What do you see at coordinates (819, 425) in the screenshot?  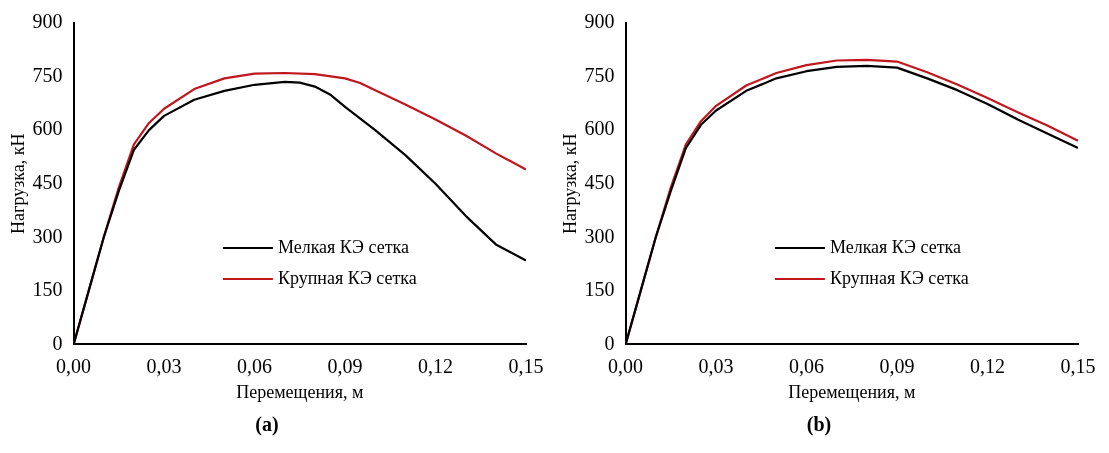 I see `text: (b)` at bounding box center [819, 425].